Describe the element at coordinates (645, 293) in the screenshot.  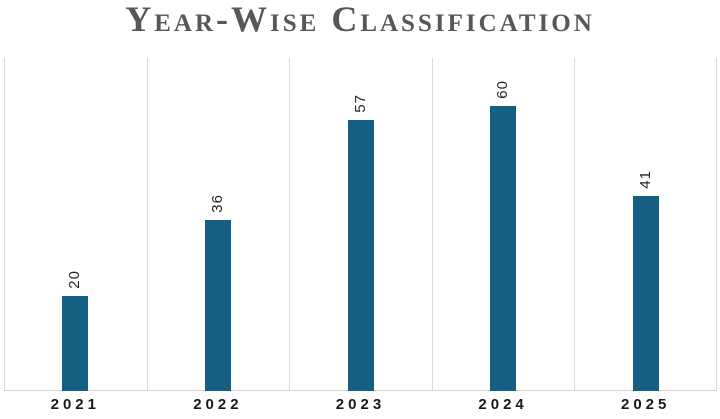
I see `bar-2025` at that location.